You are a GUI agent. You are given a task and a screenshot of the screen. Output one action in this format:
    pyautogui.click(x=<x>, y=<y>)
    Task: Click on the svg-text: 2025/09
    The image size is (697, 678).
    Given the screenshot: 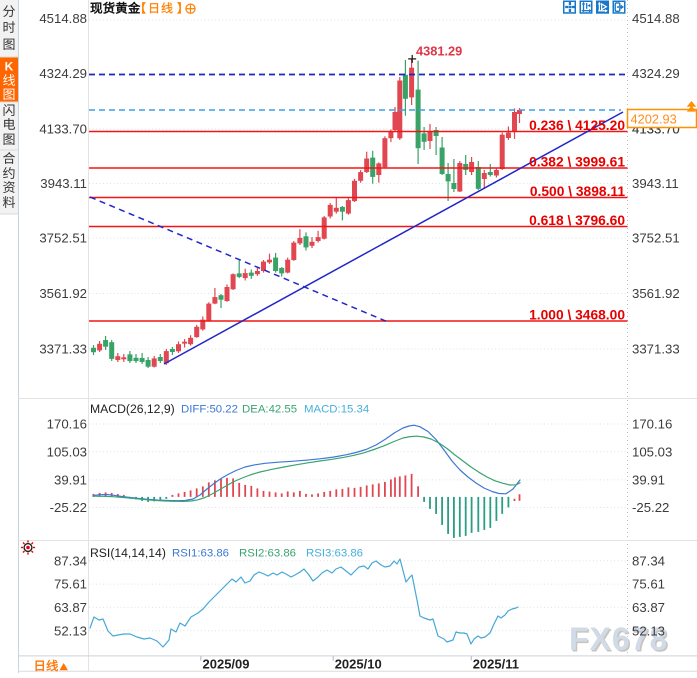 What is the action you would take?
    pyautogui.click(x=226, y=663)
    